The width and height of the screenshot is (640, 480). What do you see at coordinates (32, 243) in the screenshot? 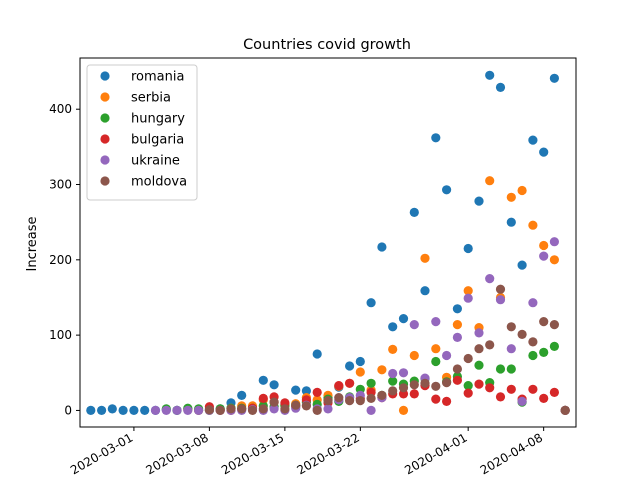
I see `y-axis-label: Increase` at bounding box center [32, 243].